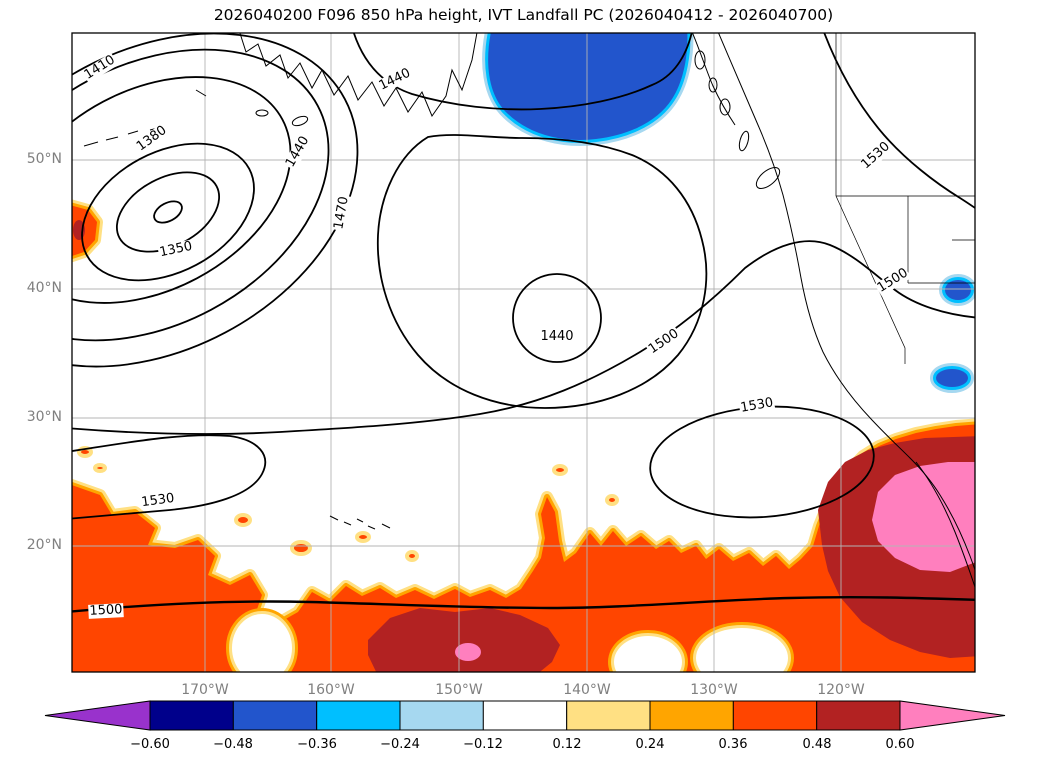 Image resolution: width=1047 pixels, height=765 pixels. What do you see at coordinates (523, 604) in the screenshot?
I see `contour-1500-south` at bounding box center [523, 604].